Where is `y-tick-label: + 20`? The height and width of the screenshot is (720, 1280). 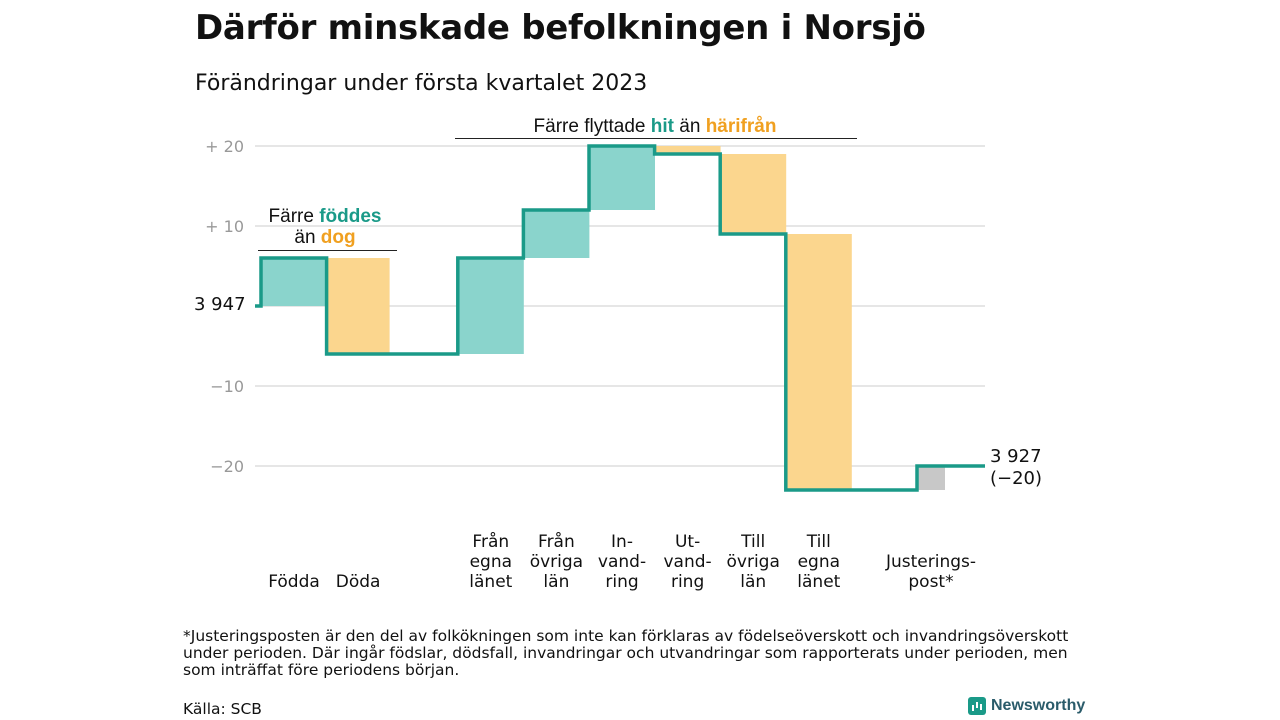 y-tick-label: + 20 is located at coordinates (224, 146).